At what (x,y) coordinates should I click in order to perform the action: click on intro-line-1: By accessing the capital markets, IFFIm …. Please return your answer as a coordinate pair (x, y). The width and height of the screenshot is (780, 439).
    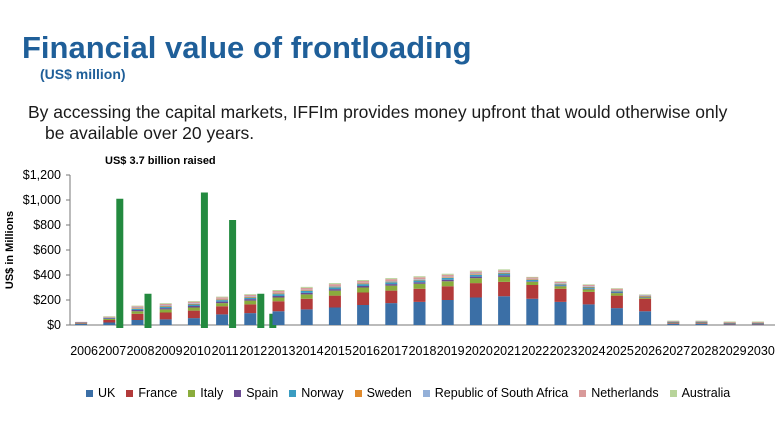
    Looking at the image, I should click on (378, 112).